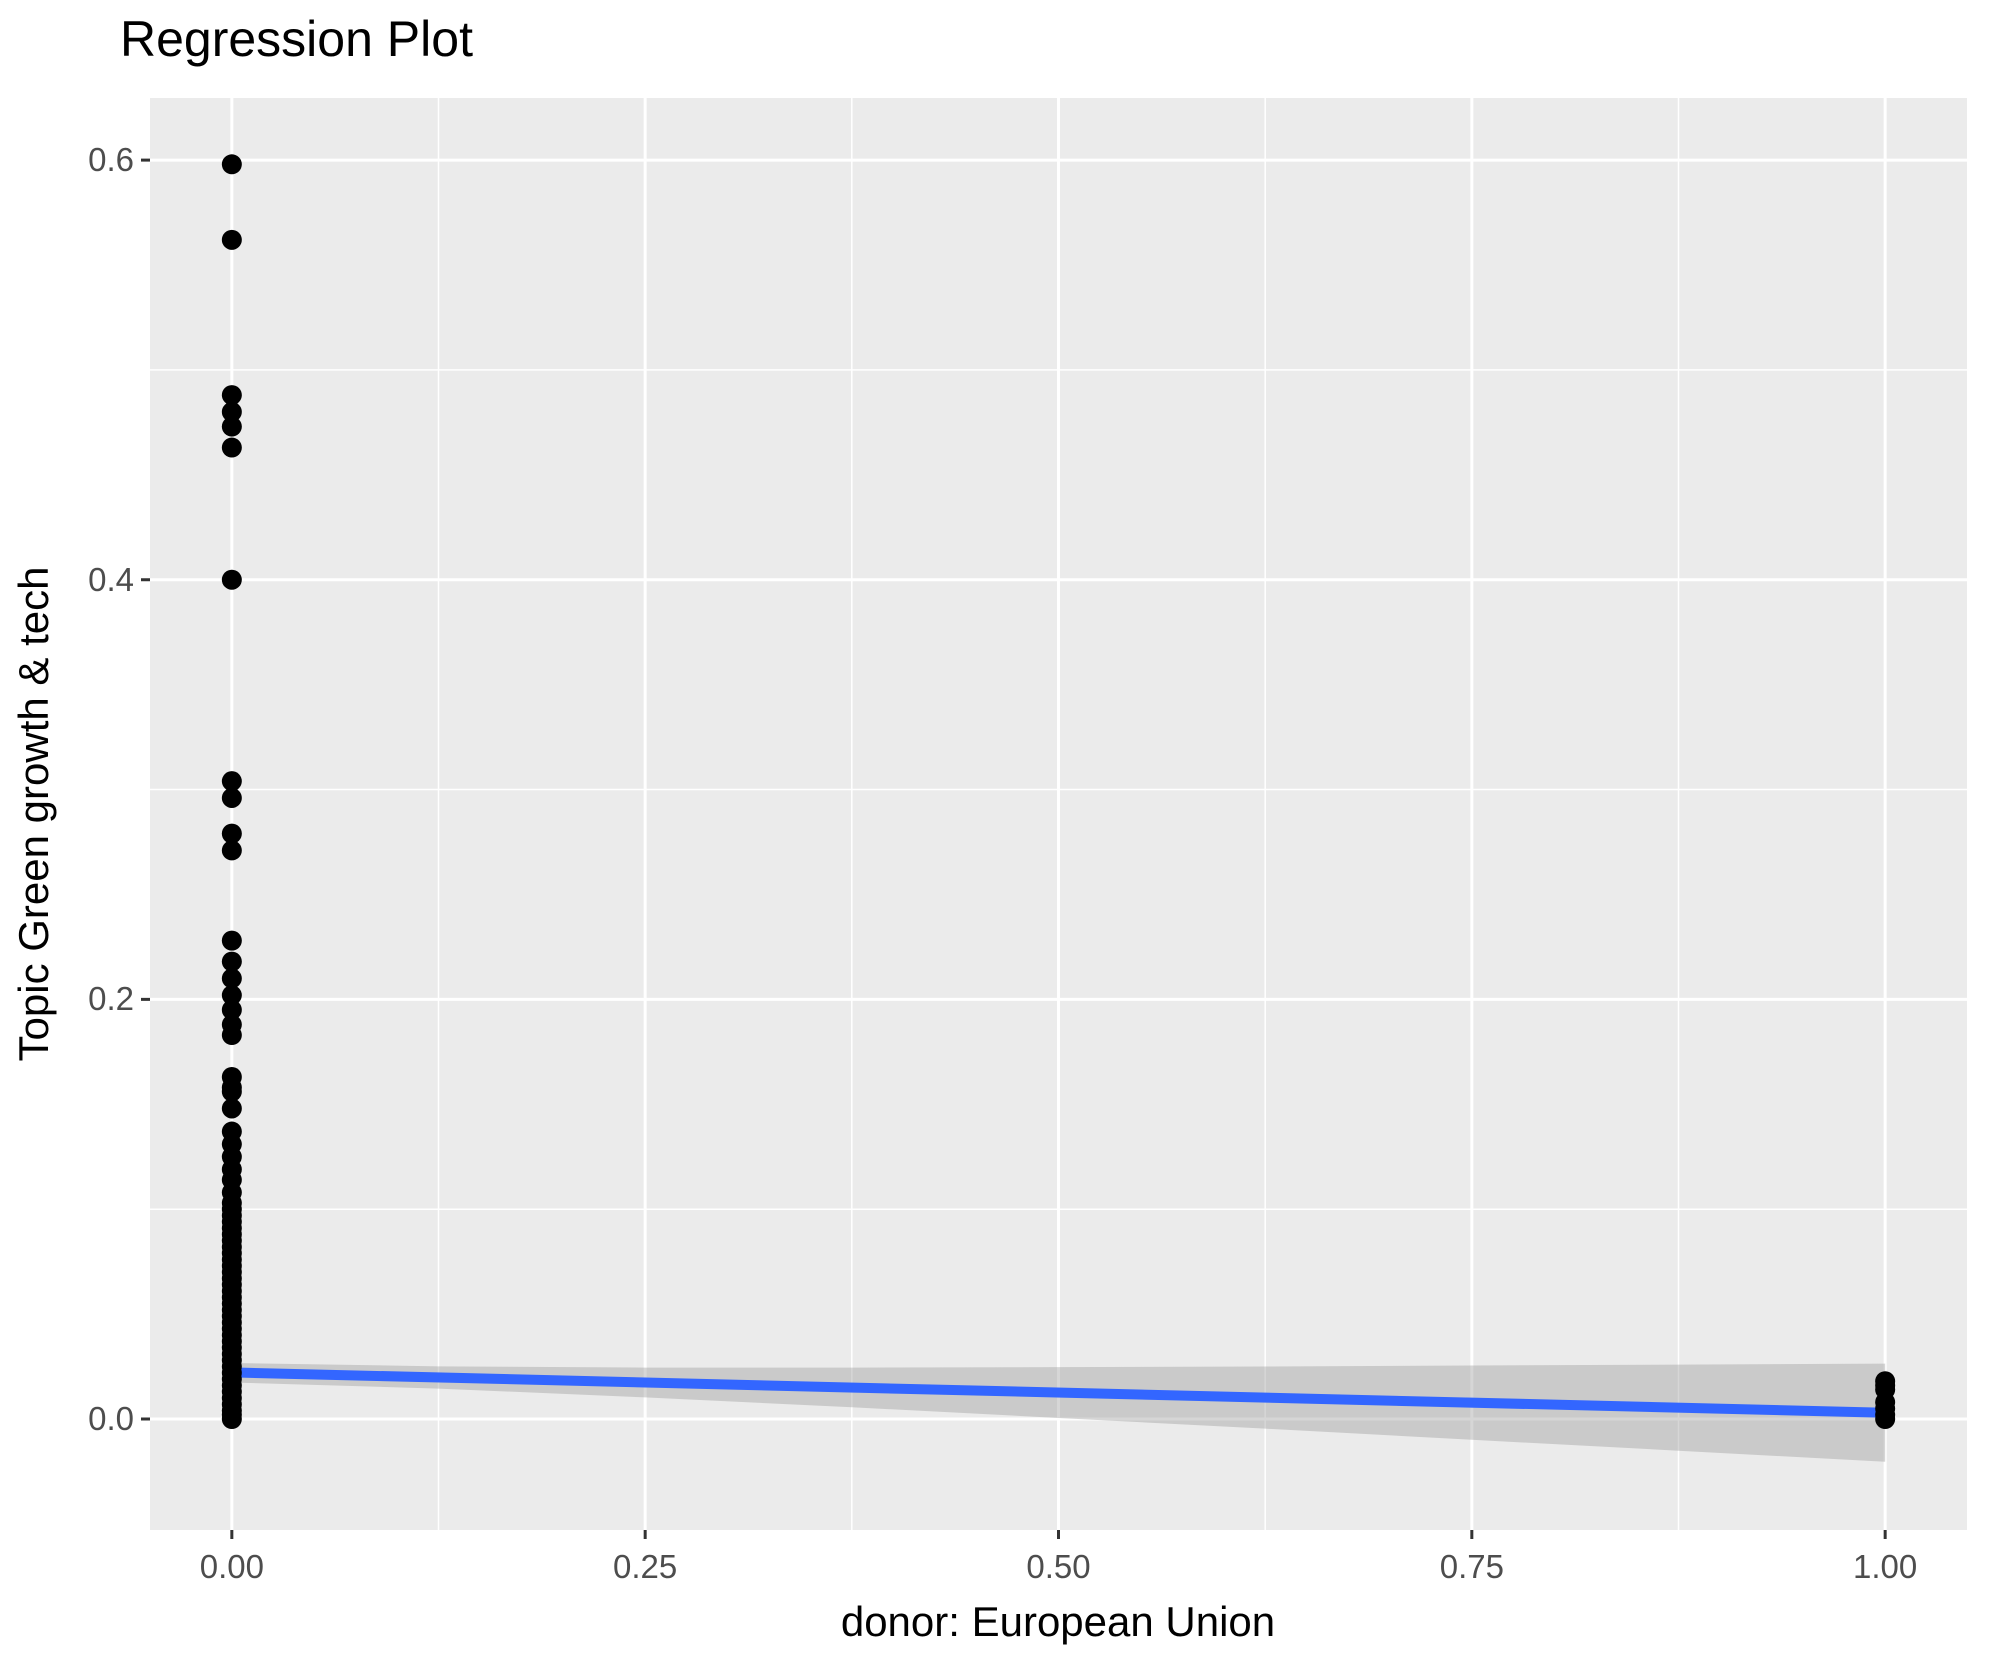  I want to click on x-tick-label: 0.25, so click(645, 1566).